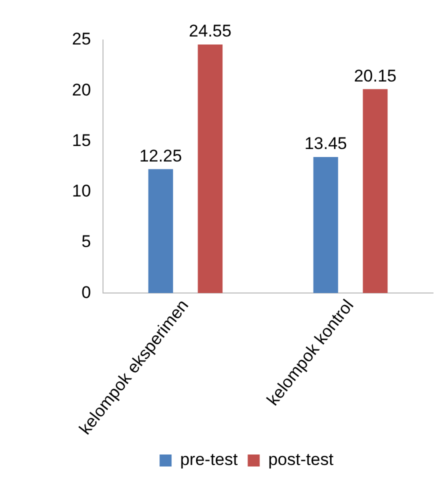  Describe the element at coordinates (81, 39) in the screenshot. I see `y-tick-label: 25` at that location.